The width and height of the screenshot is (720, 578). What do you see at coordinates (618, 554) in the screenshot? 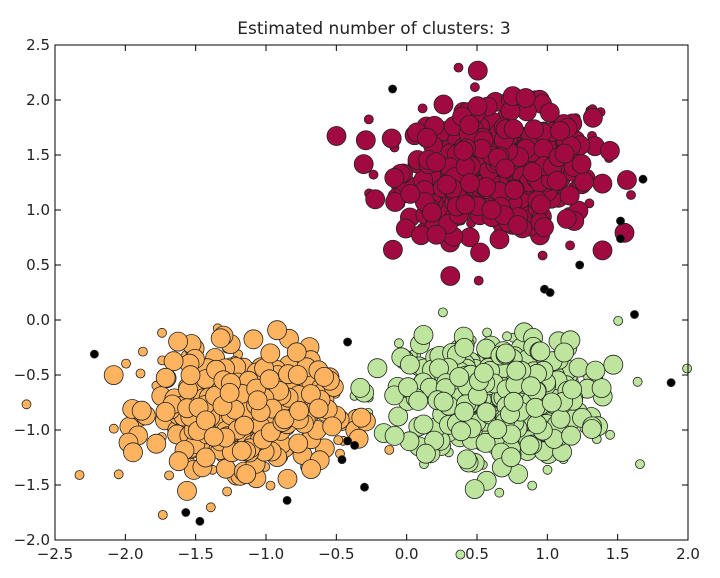
I see `x-tick-label: 1.5` at bounding box center [618, 554].